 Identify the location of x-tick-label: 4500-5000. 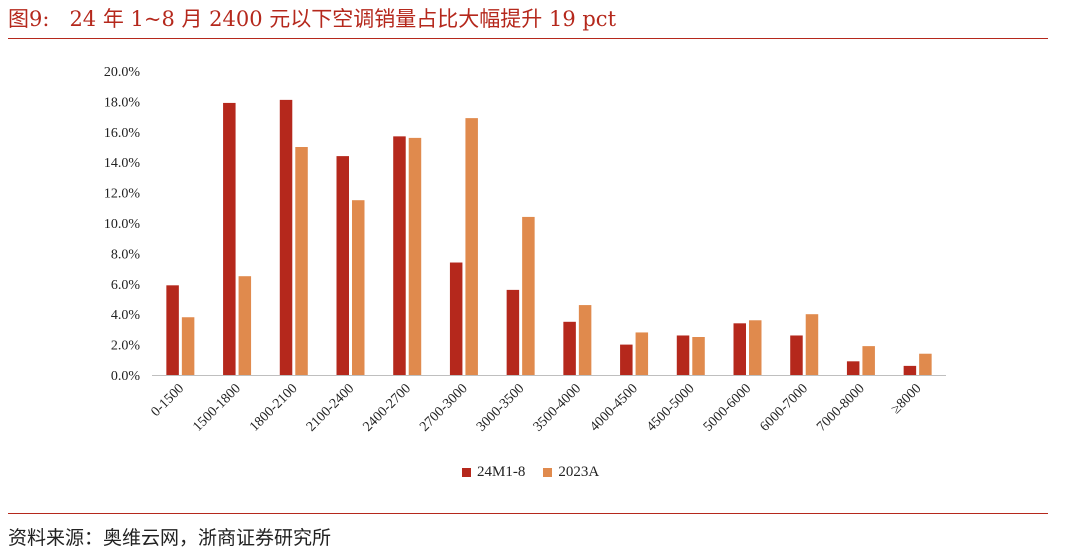
(671, 408).